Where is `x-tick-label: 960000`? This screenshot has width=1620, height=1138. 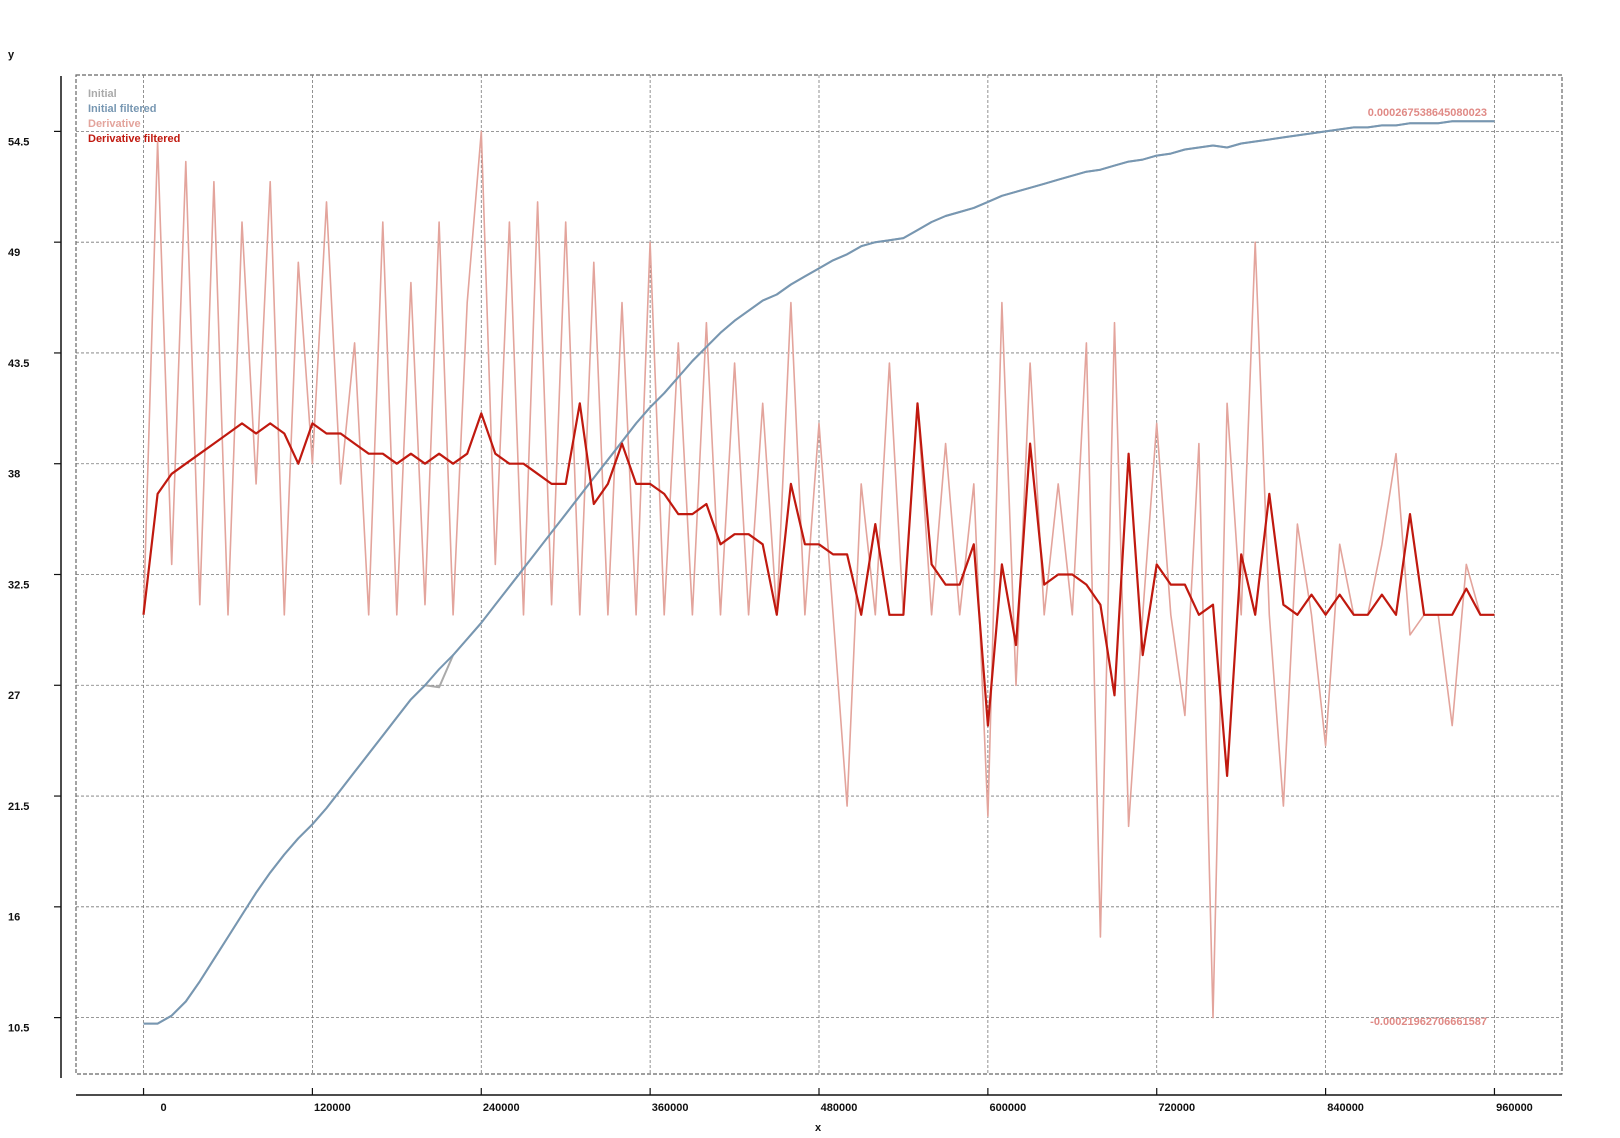
x-tick-label: 960000 is located at coordinates (1514, 1108).